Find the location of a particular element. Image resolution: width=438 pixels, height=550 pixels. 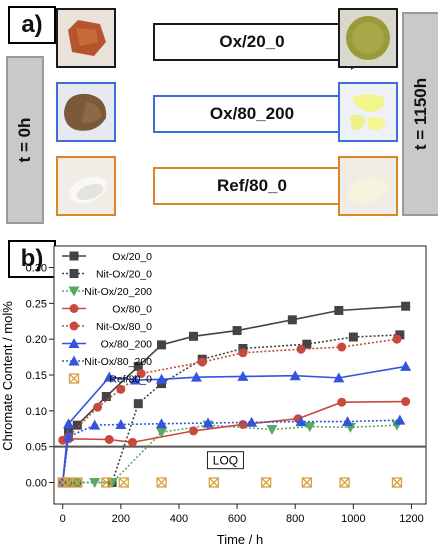

x-tick-label: 400 is located at coordinates (179, 519).